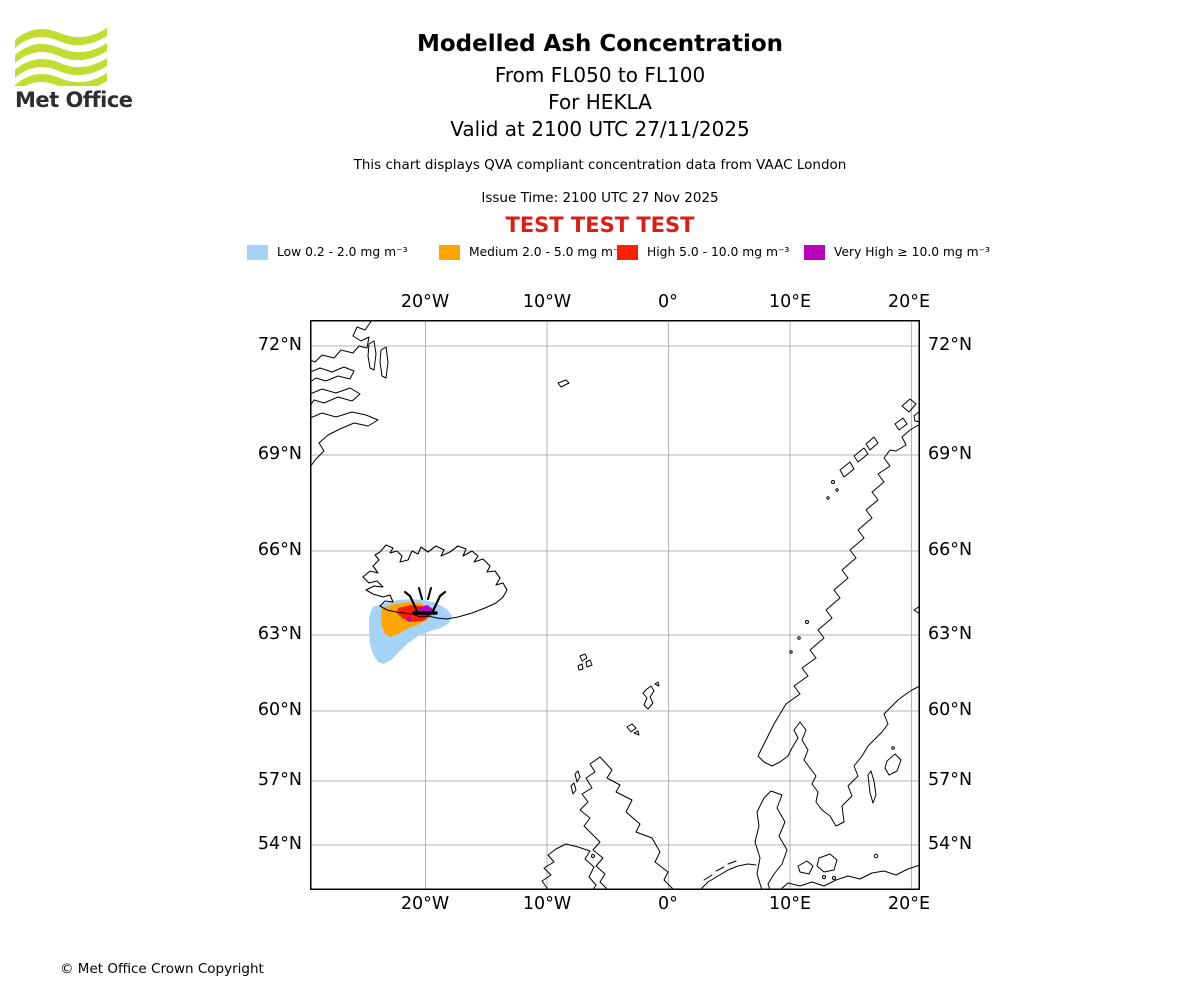  What do you see at coordinates (600, 129) in the screenshot?
I see `subtitle-valid-time: Valid at 2100 UTC 27/11/2025` at bounding box center [600, 129].